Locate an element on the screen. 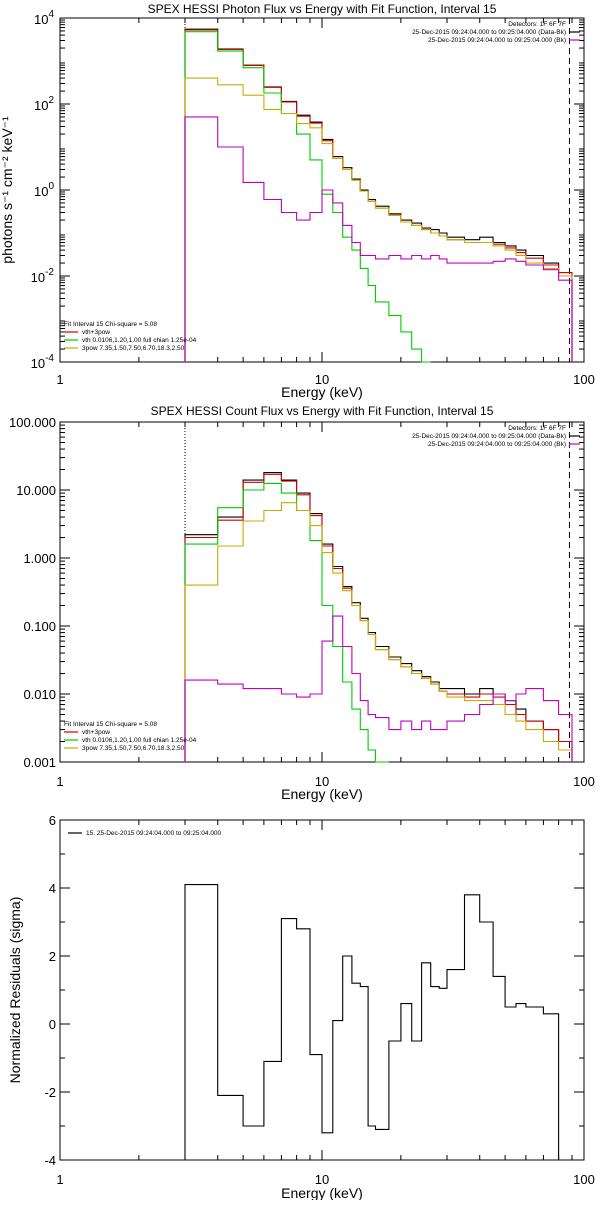 This screenshot has height=1205, width=600. y-tick-label: 10⁴ is located at coordinates (44, 18).